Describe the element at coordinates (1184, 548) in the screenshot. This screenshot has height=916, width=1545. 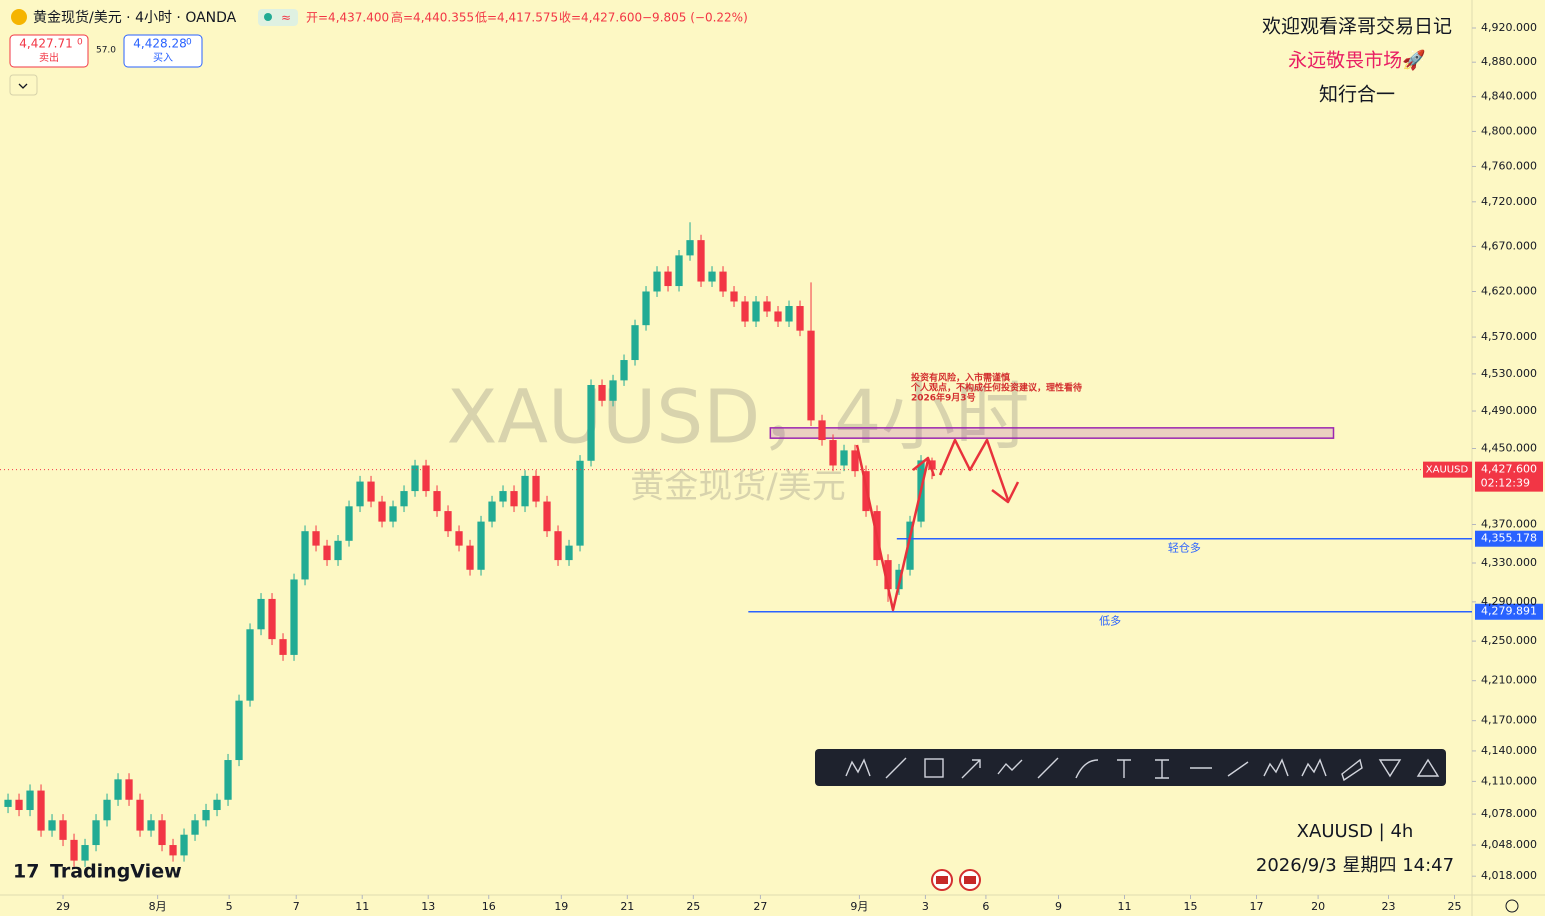
I see `level-name: 轻仓多` at that location.